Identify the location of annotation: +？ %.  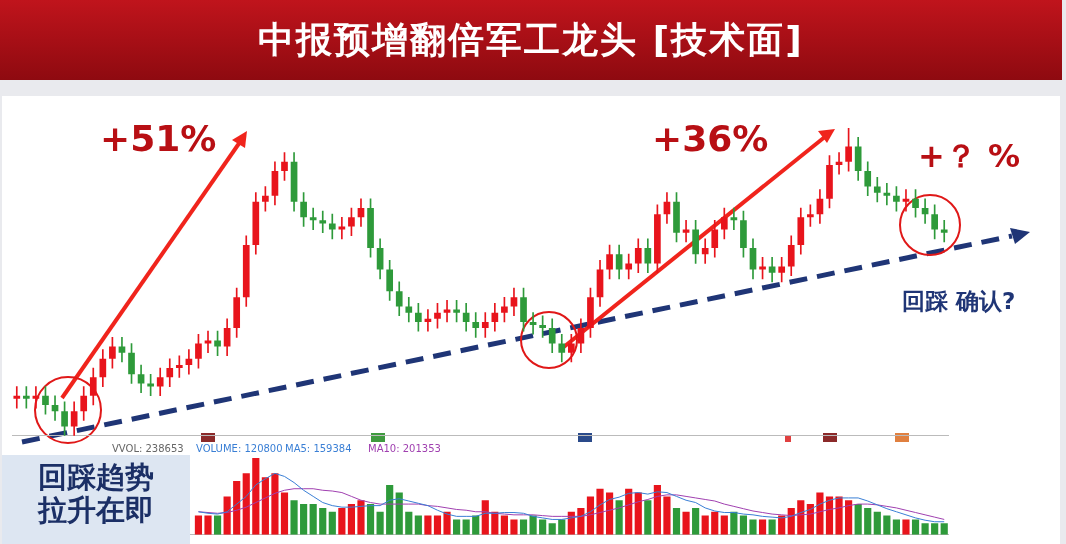
(969, 156).